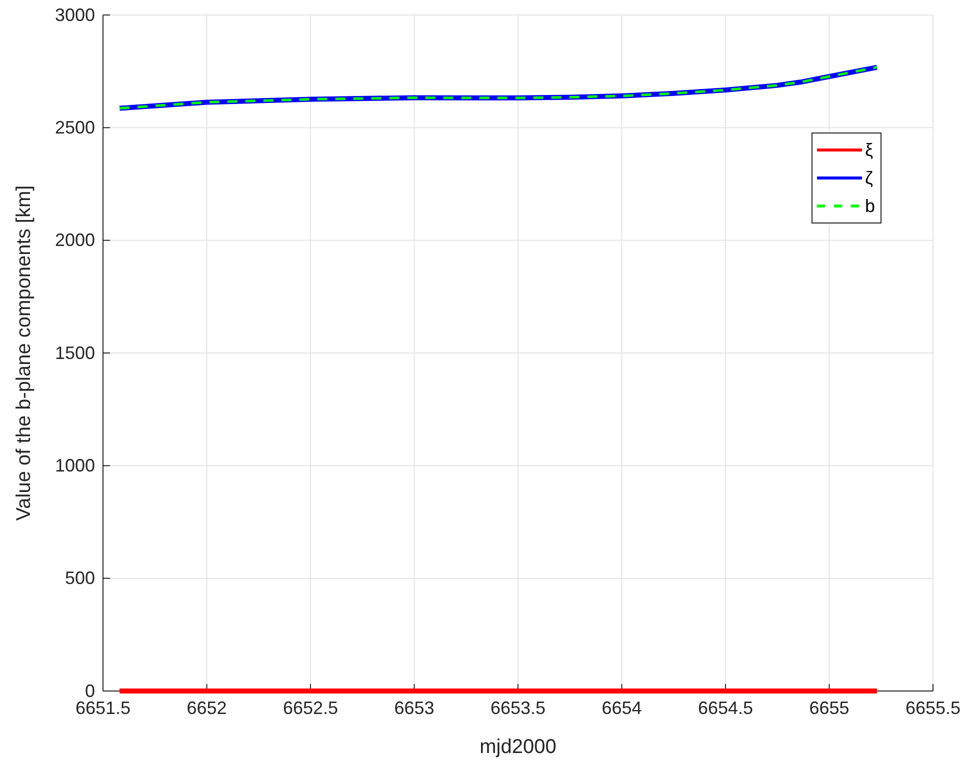 Image resolution: width=971 pixels, height=765 pixels. What do you see at coordinates (79, 578) in the screenshot?
I see `y-tick-label: 500` at bounding box center [79, 578].